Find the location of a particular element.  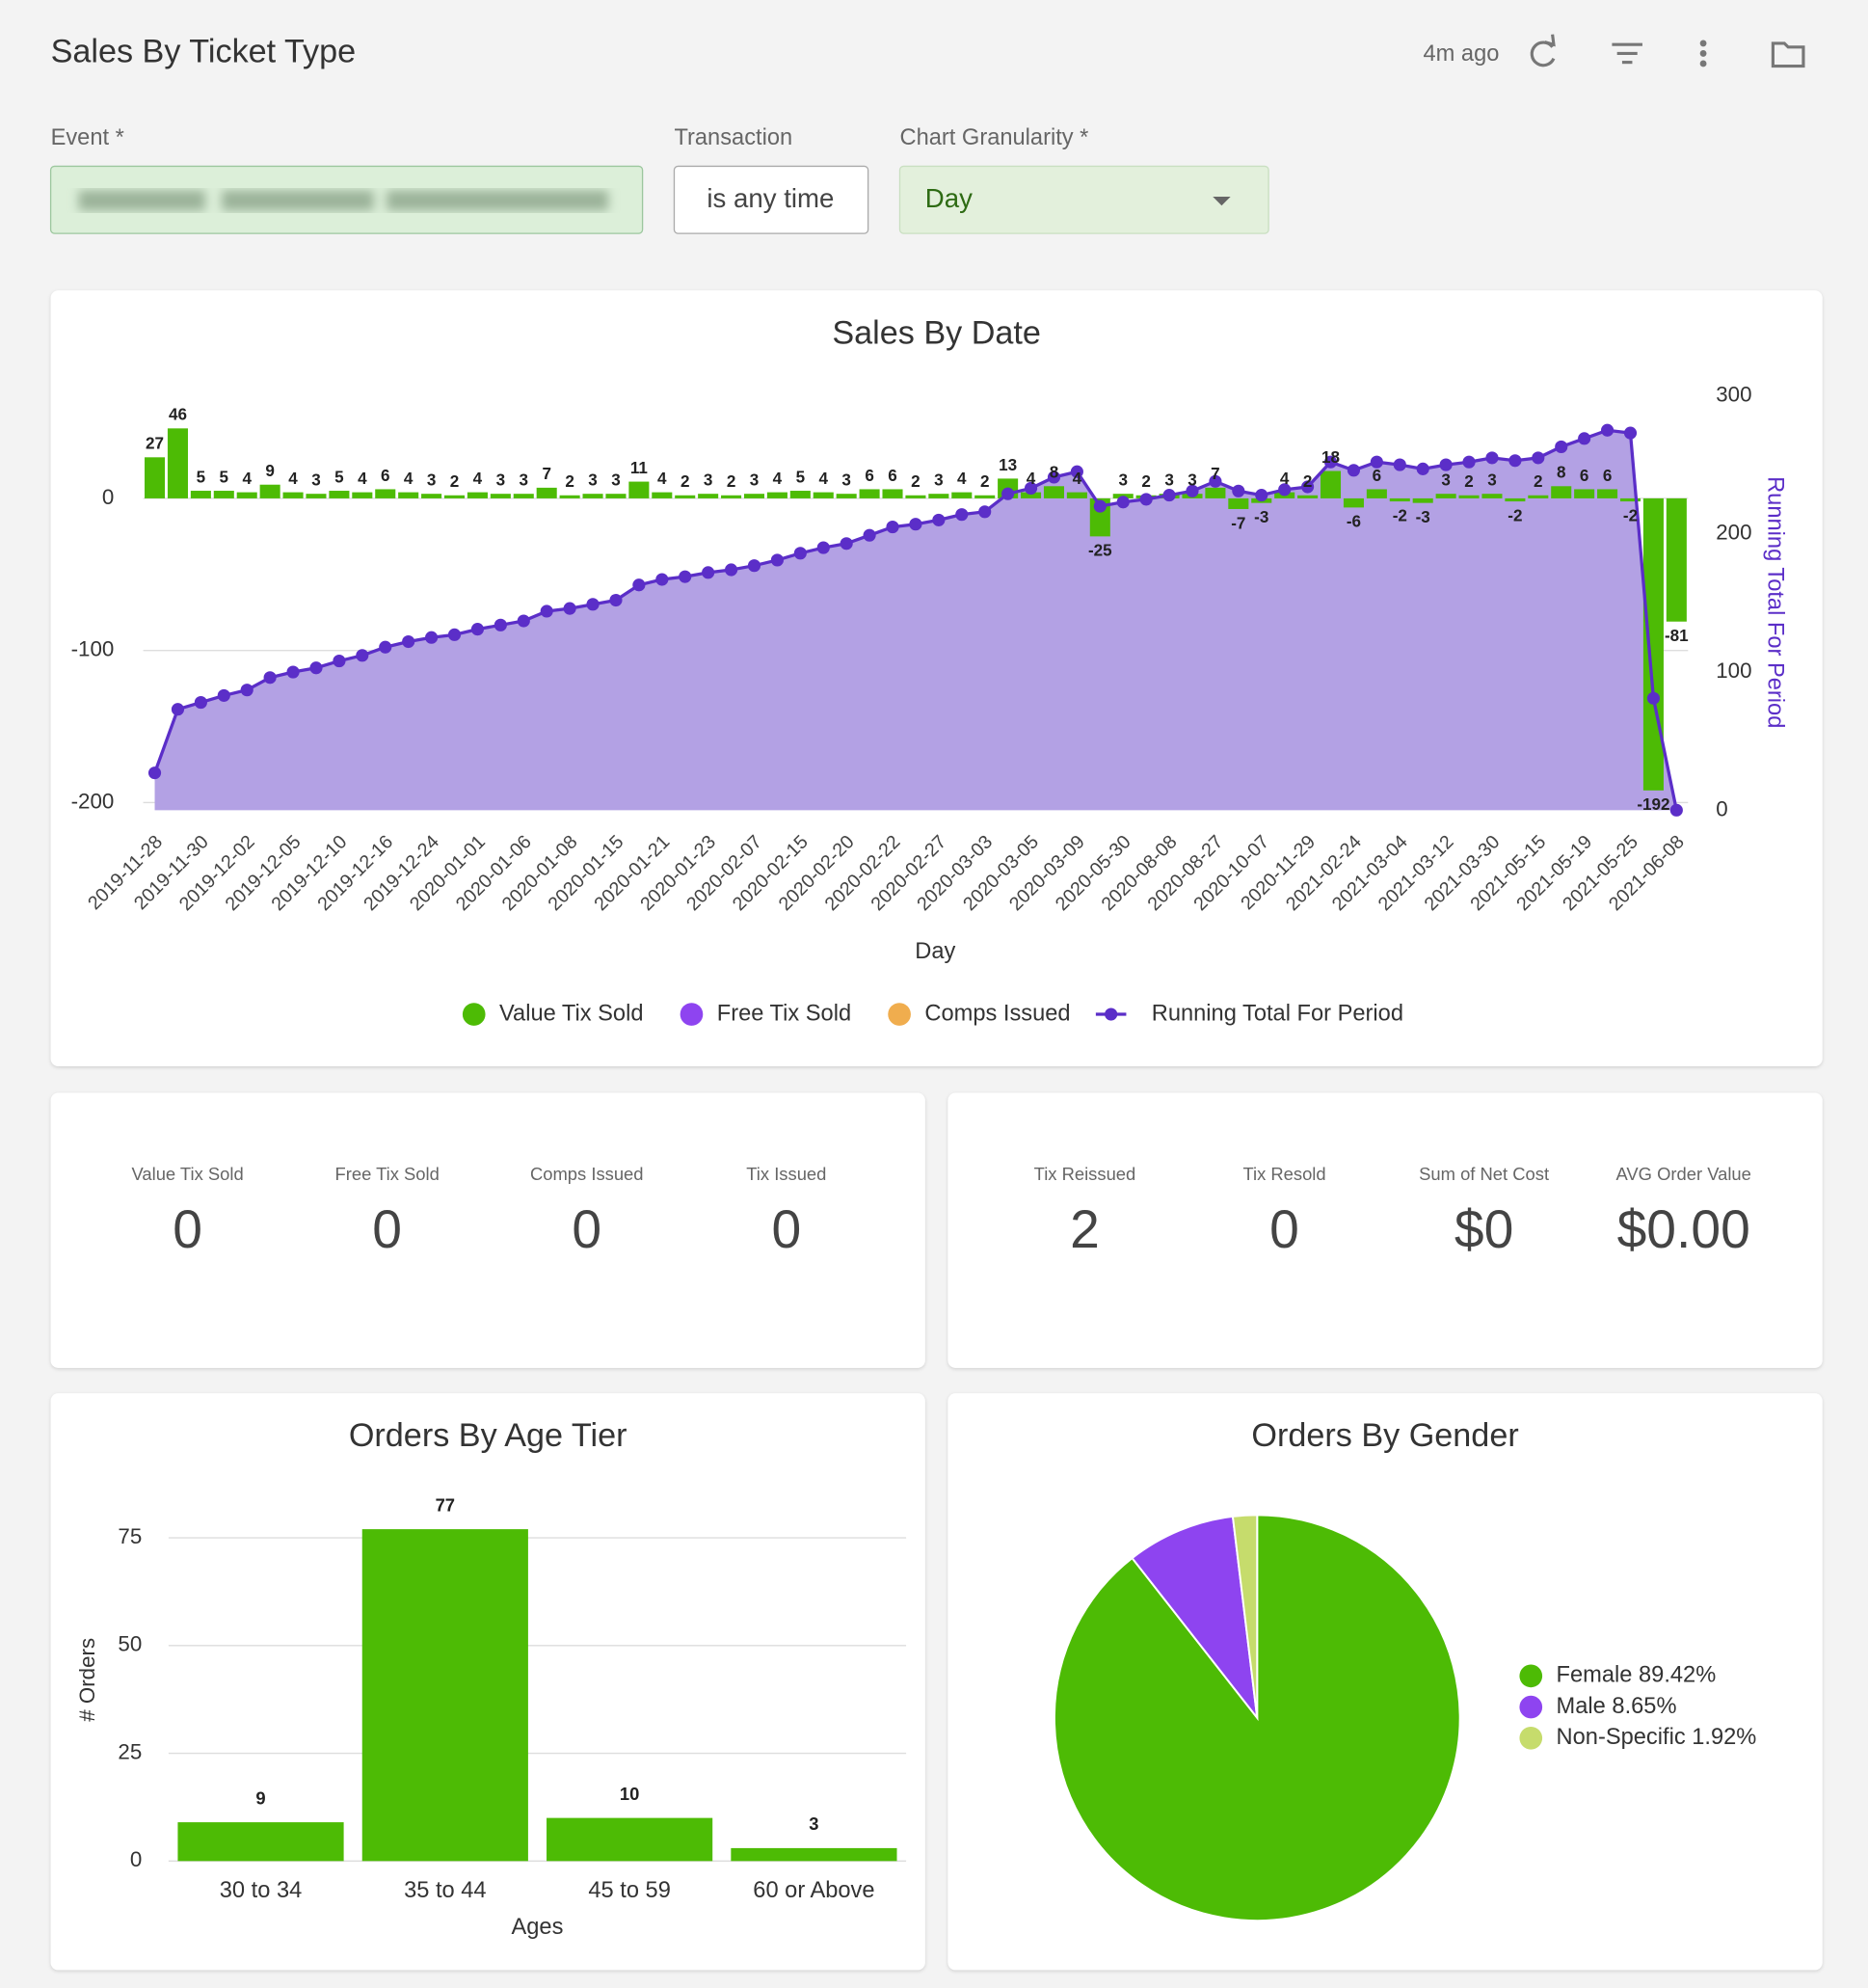

y-tick-label: 25 is located at coordinates (130, 1751).